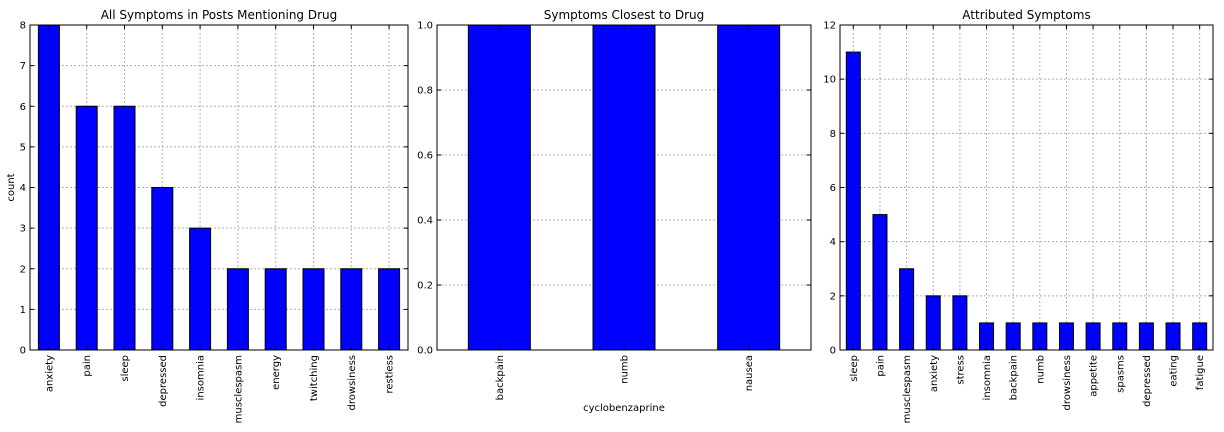 This screenshot has width=1224, height=432. Describe the element at coordinates (1026, 15) in the screenshot. I see `chart-title: Attributed Symptoms` at that location.